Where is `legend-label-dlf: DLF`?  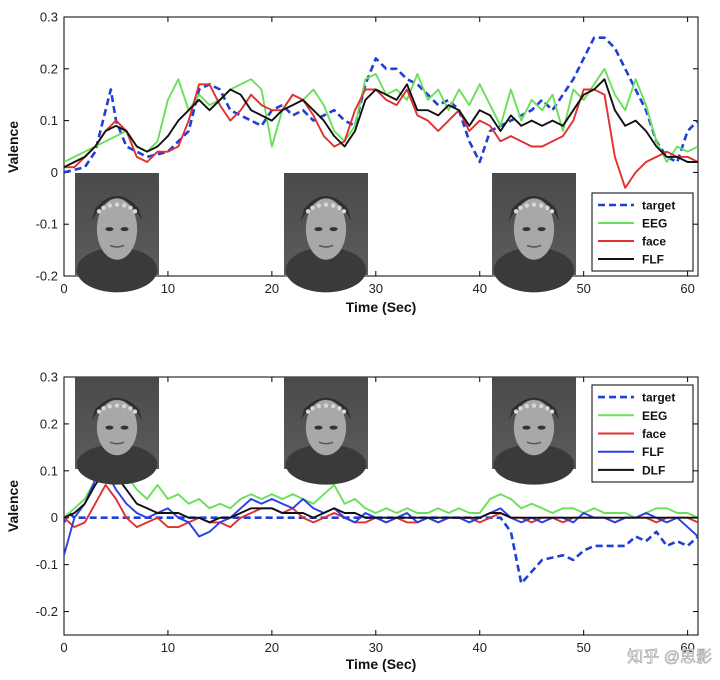 legend-label-dlf: DLF is located at coordinates (653, 470).